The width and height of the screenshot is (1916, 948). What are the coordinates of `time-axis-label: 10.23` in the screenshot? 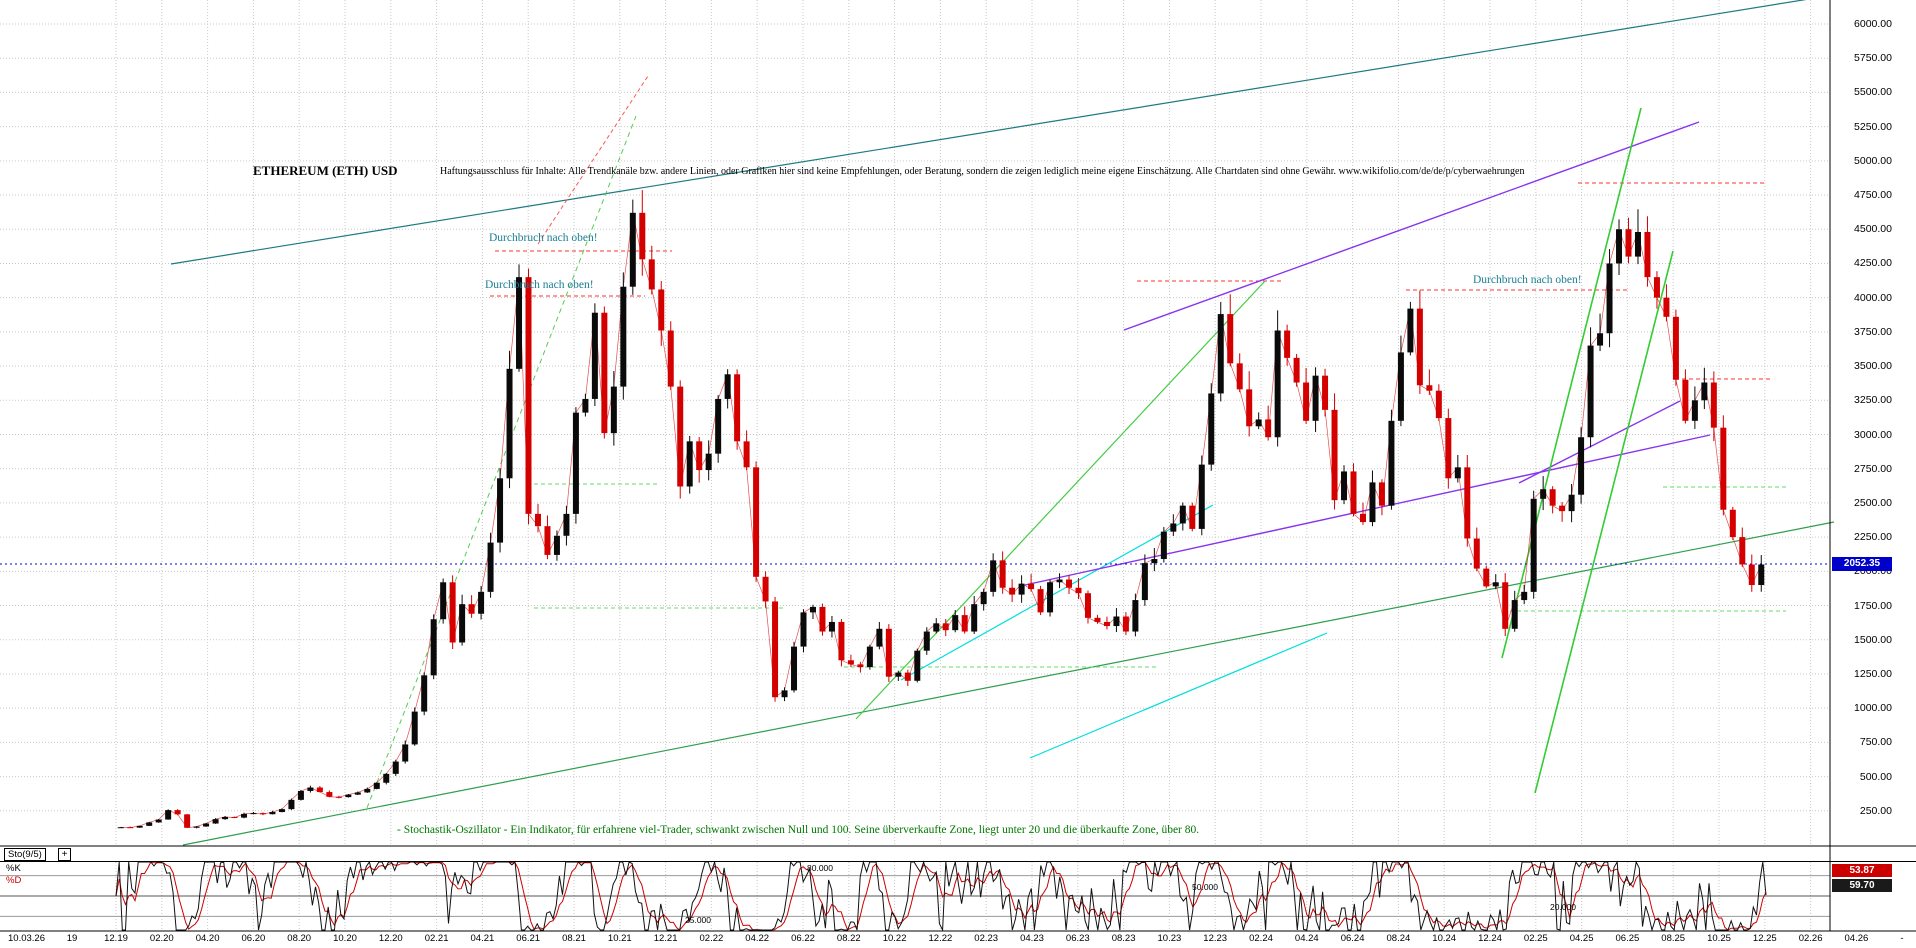 It's located at (1169, 938).